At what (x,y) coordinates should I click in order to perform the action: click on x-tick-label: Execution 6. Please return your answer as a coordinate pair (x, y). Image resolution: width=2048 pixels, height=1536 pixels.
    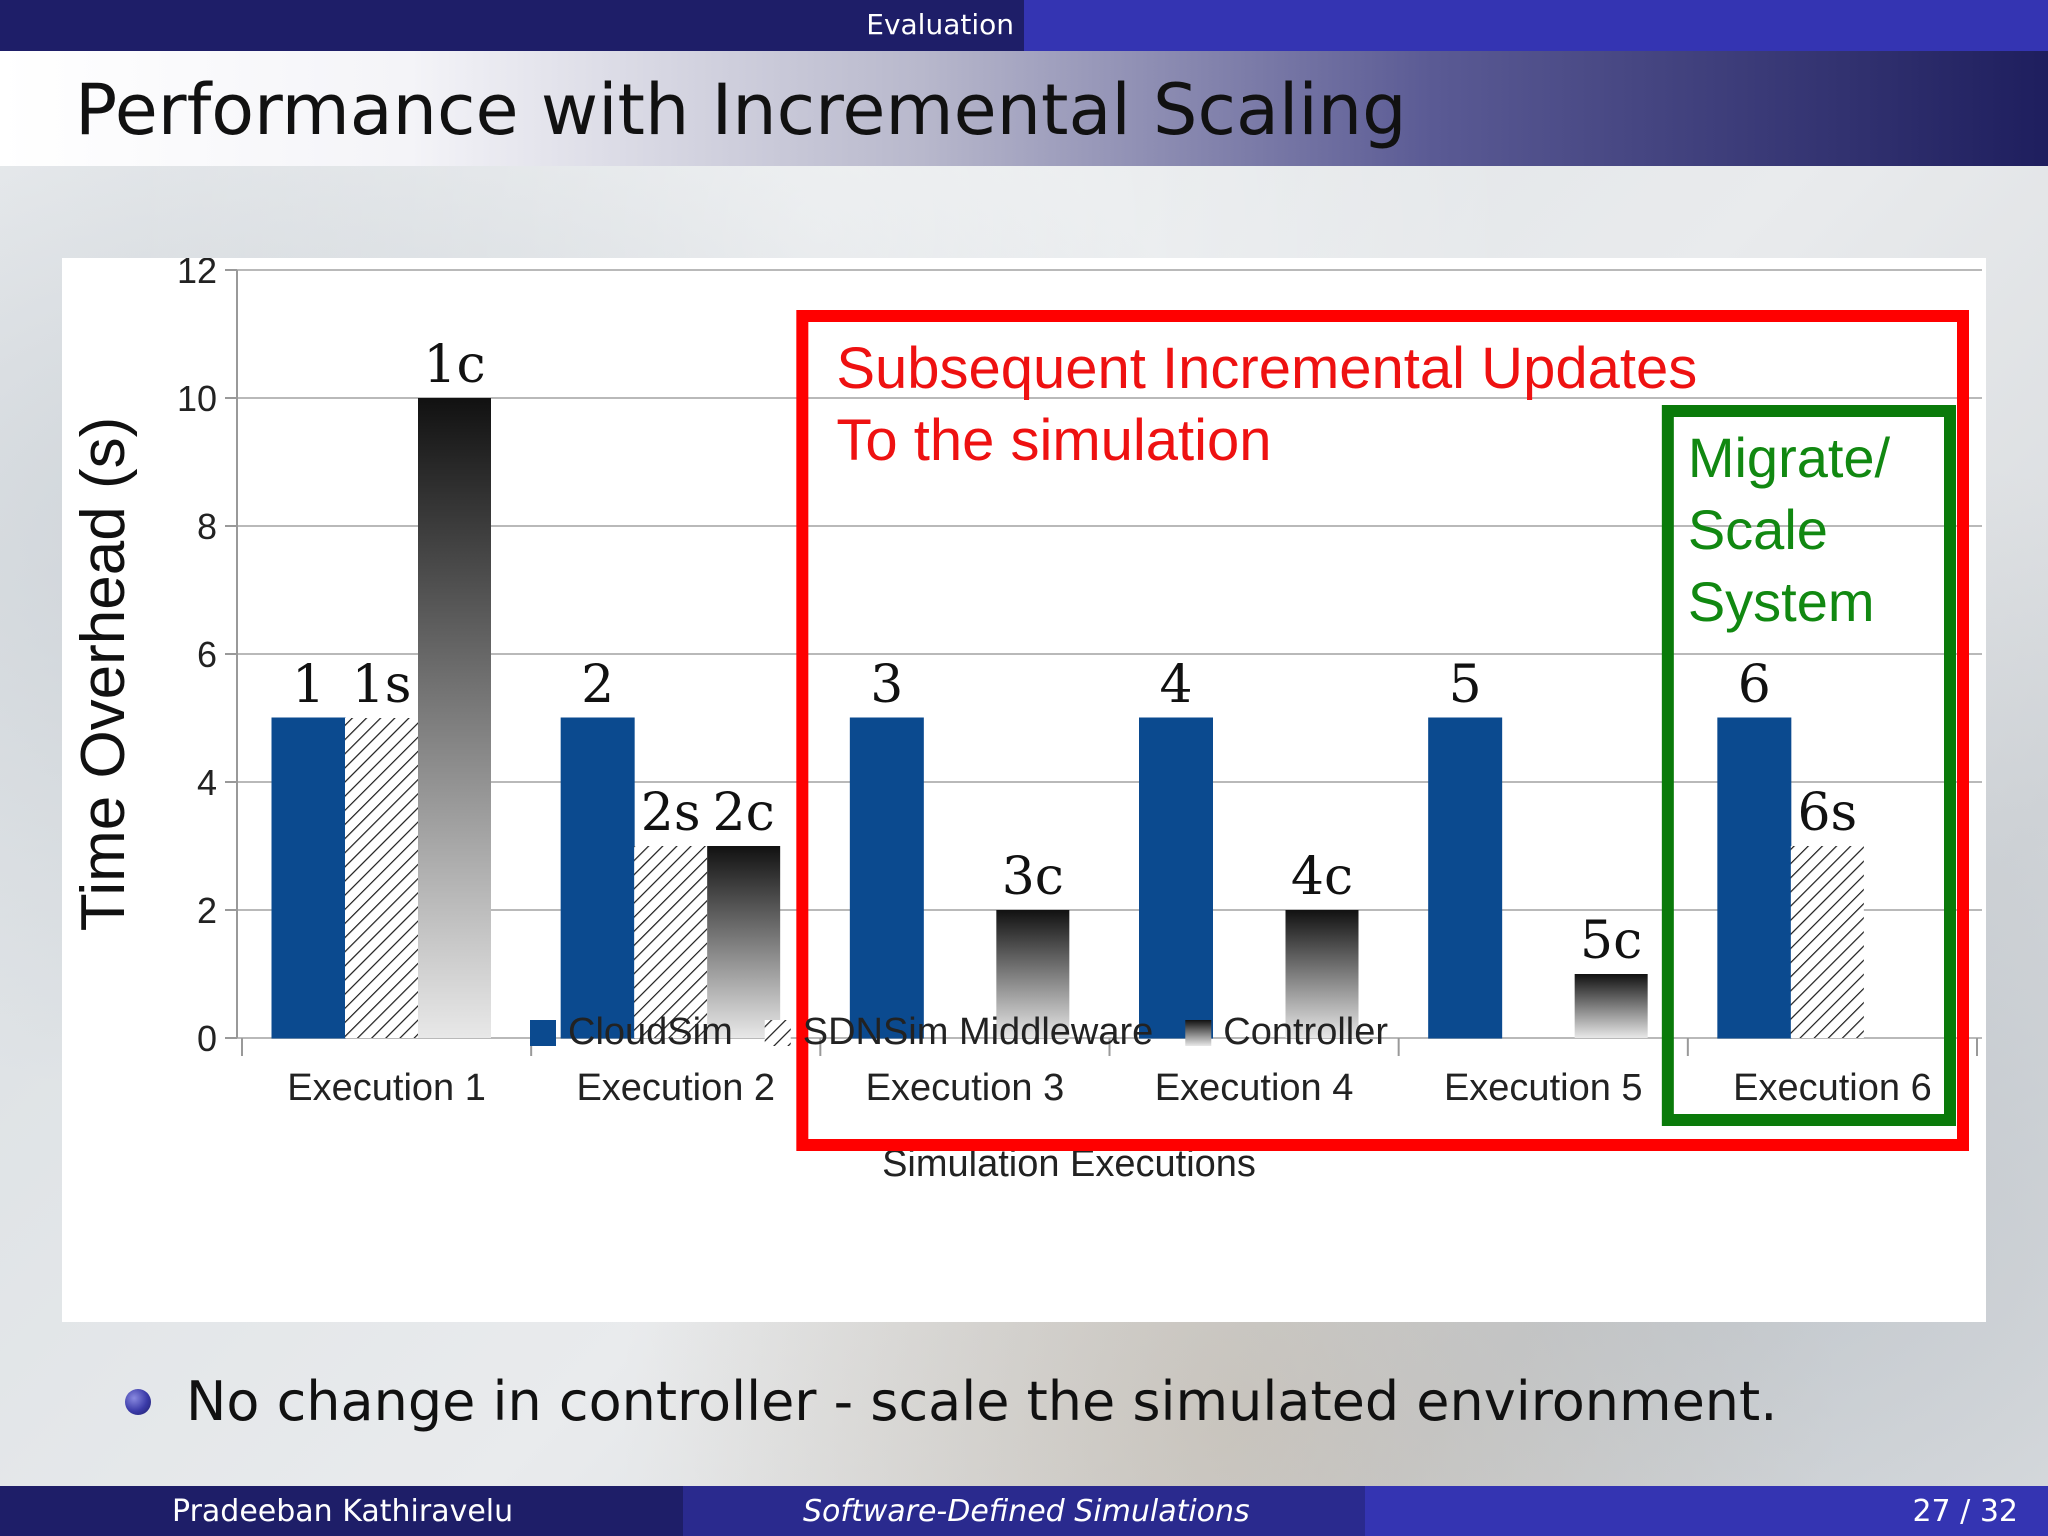
    Looking at the image, I should click on (1832, 1088).